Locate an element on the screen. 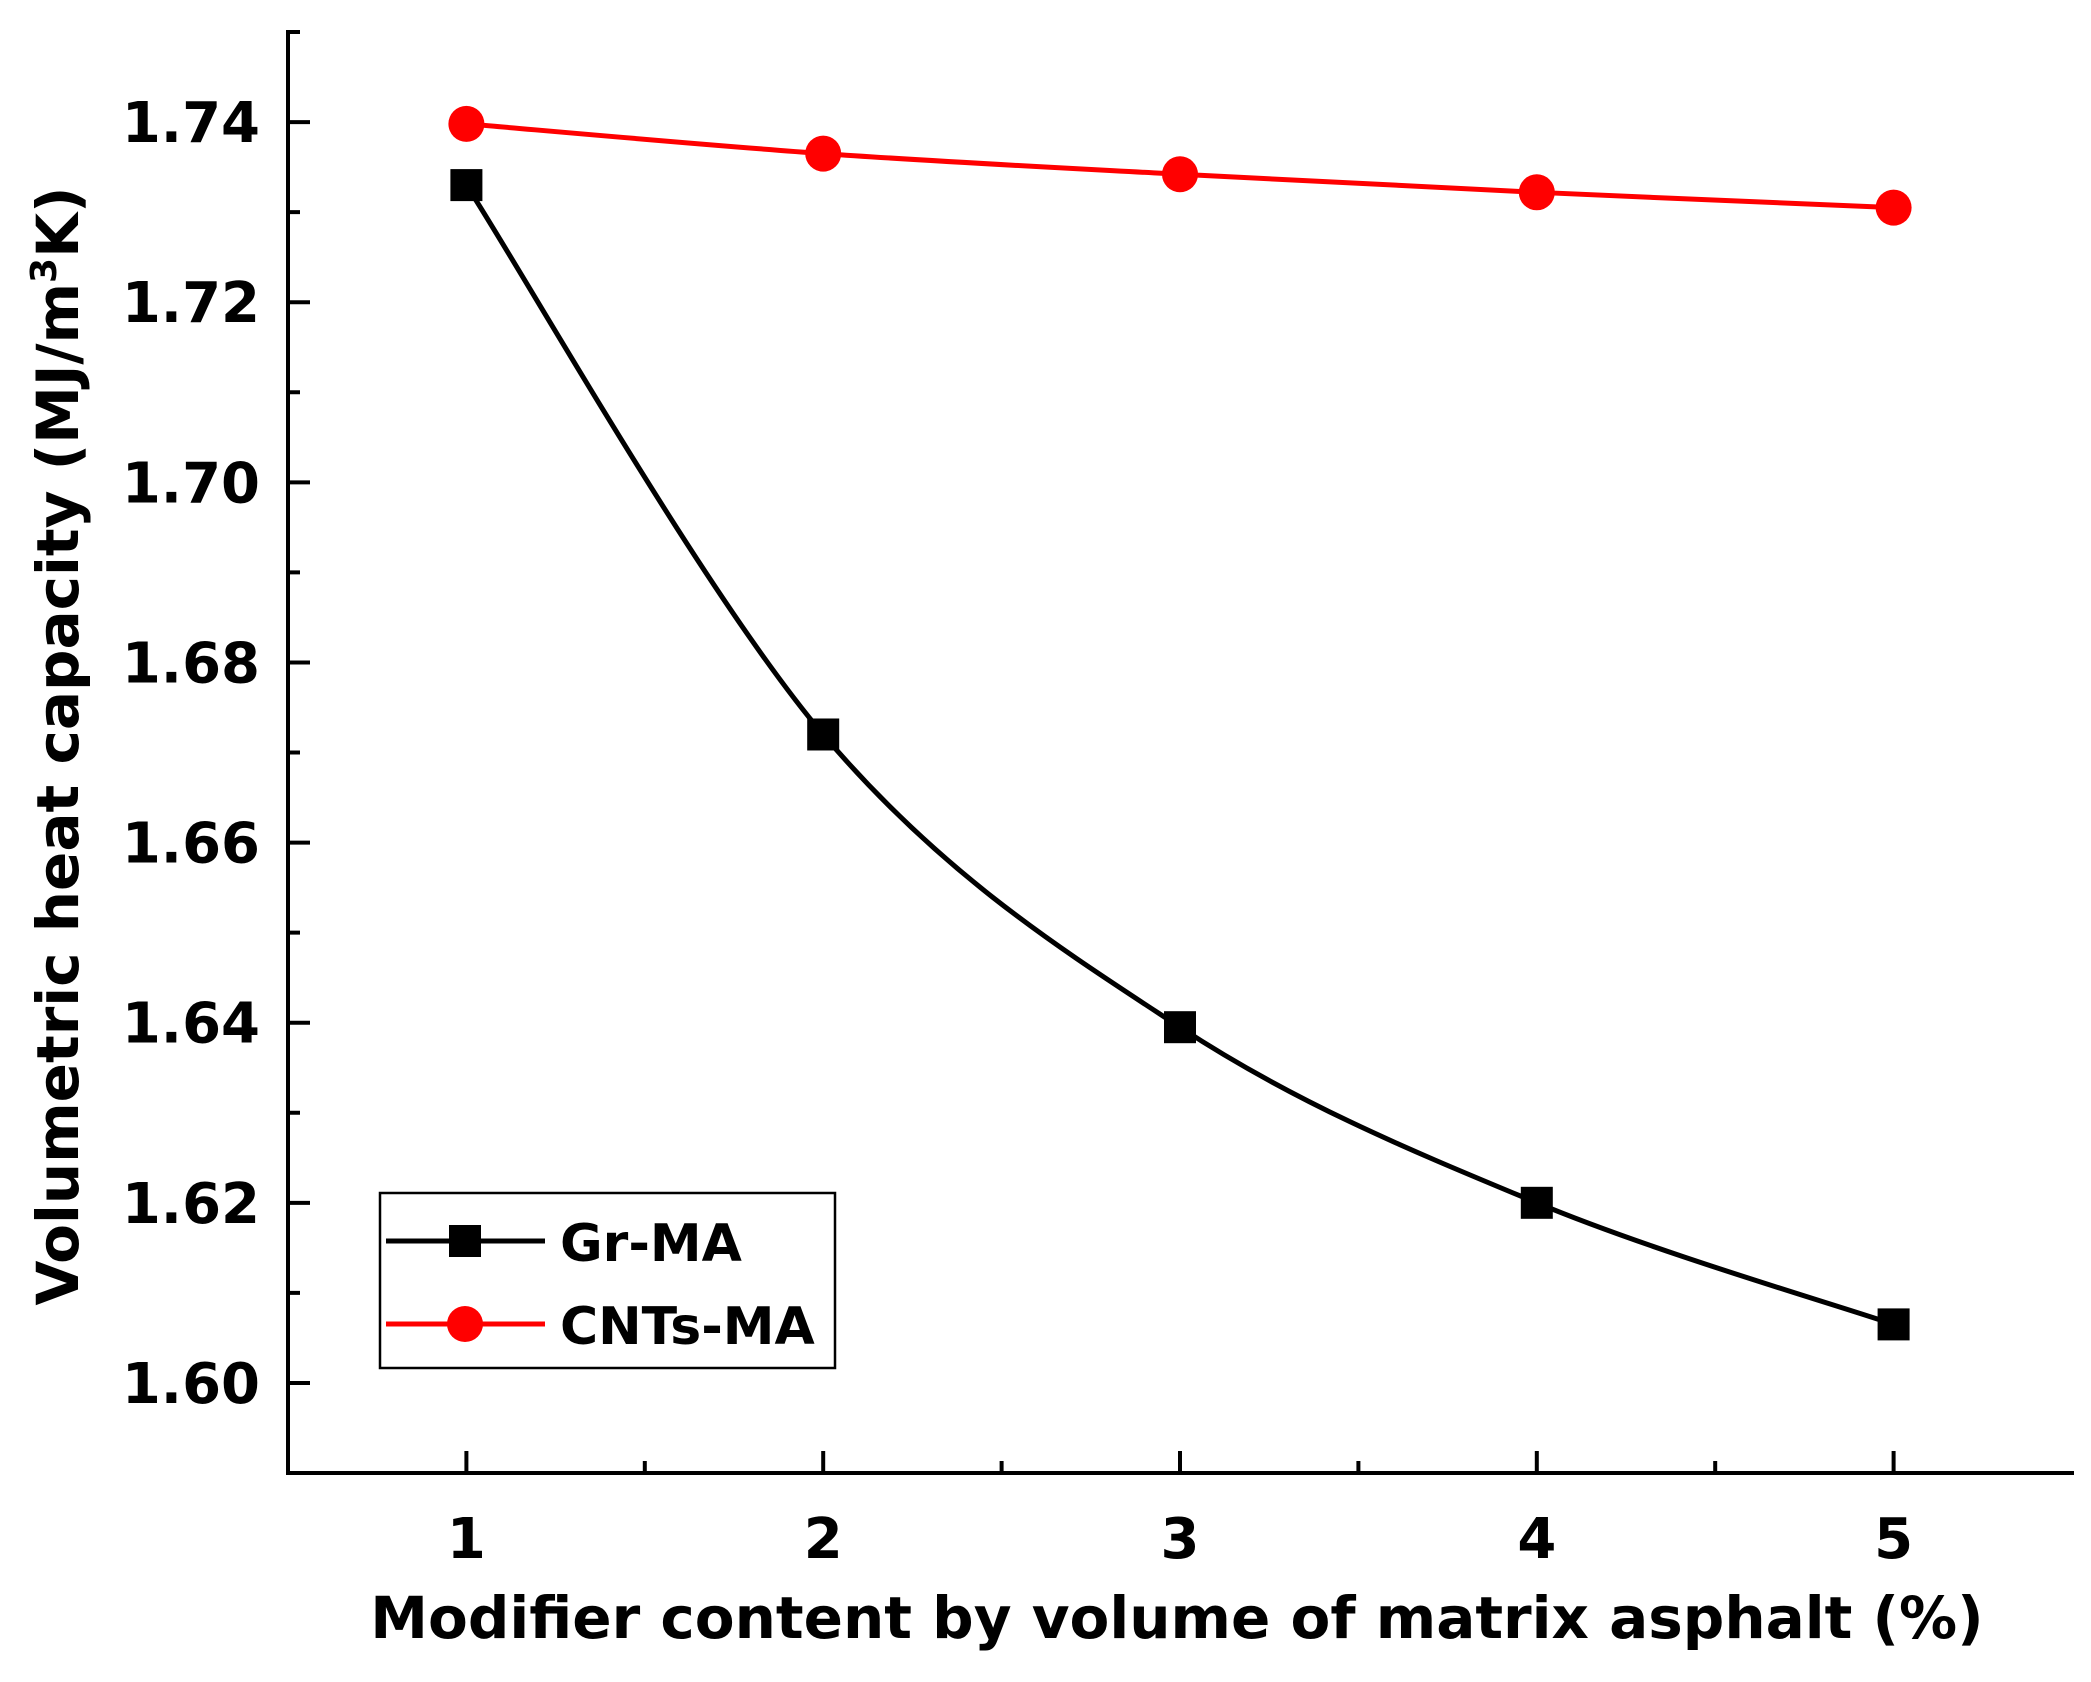 The height and width of the screenshot is (1682, 2091). x-tick-label: 4 is located at coordinates (1536, 1539).